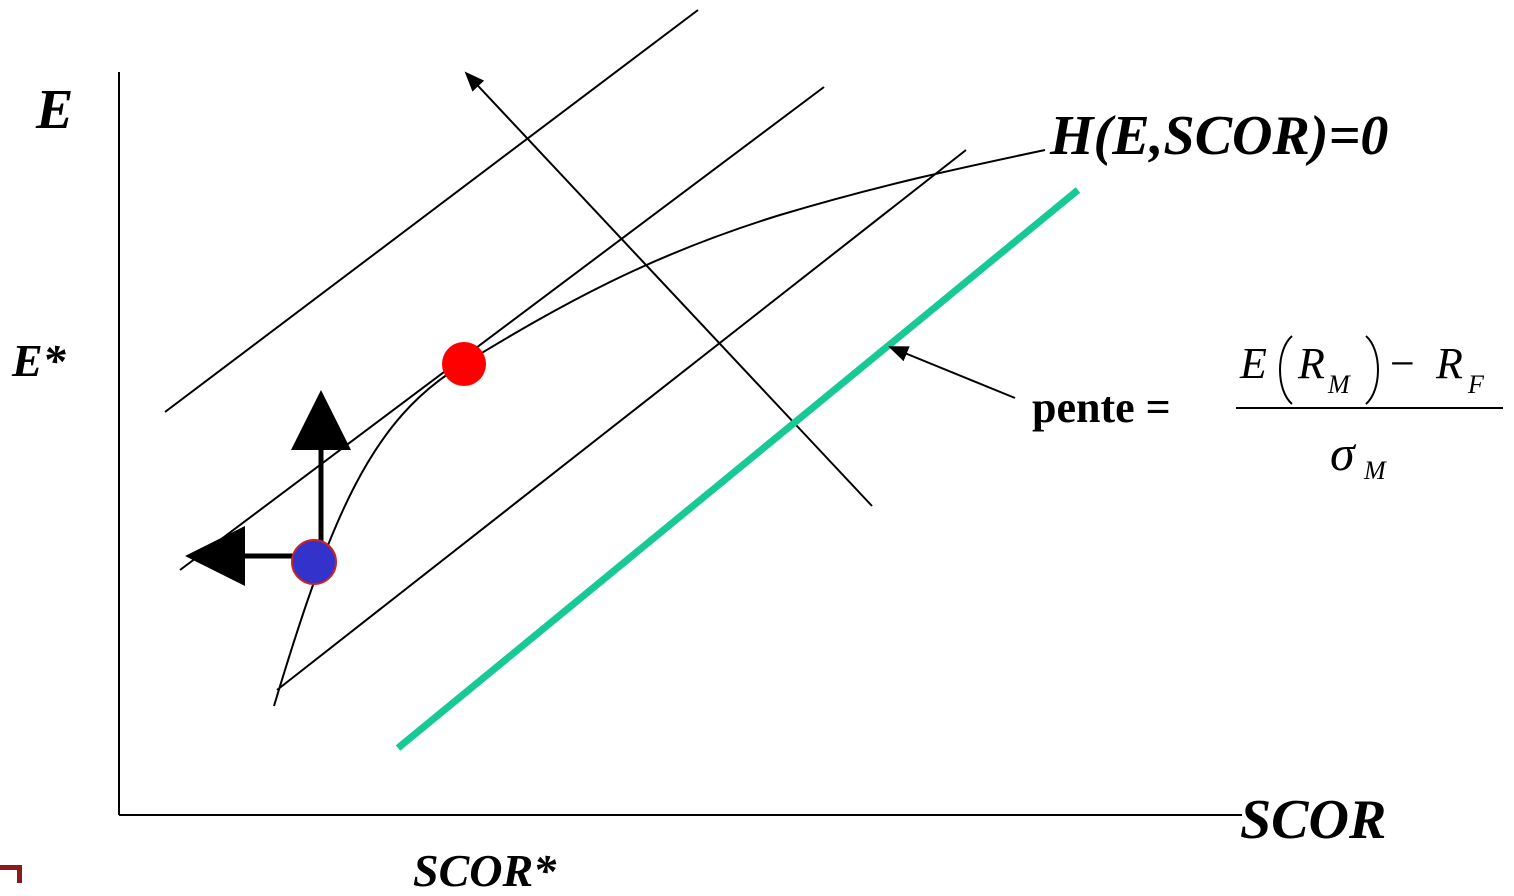 This screenshot has width=1514, height=896. What do you see at coordinates (464, 364) in the screenshot?
I see `optimum-point` at bounding box center [464, 364].